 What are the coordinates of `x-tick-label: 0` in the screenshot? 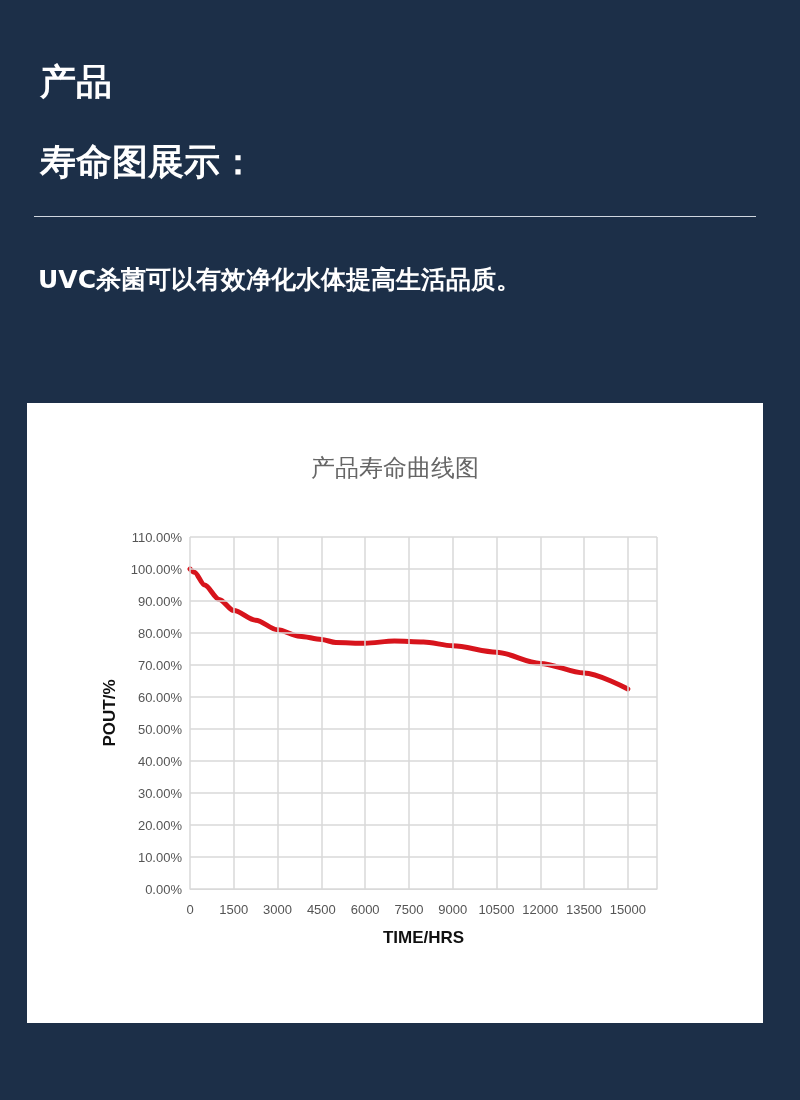 It's located at (190, 909).